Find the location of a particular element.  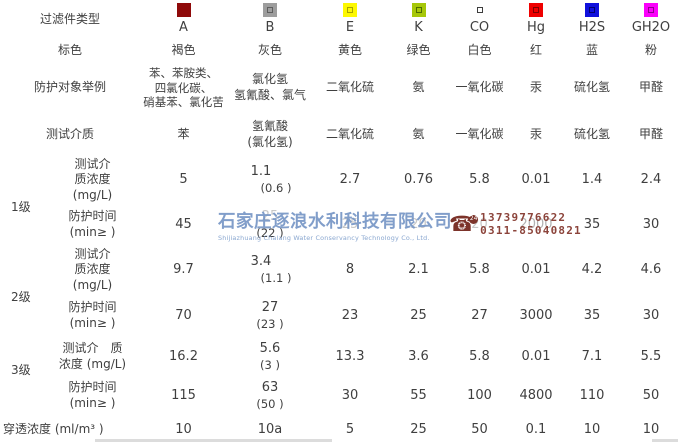

cell-l3-time-co: 100 is located at coordinates (479, 395).